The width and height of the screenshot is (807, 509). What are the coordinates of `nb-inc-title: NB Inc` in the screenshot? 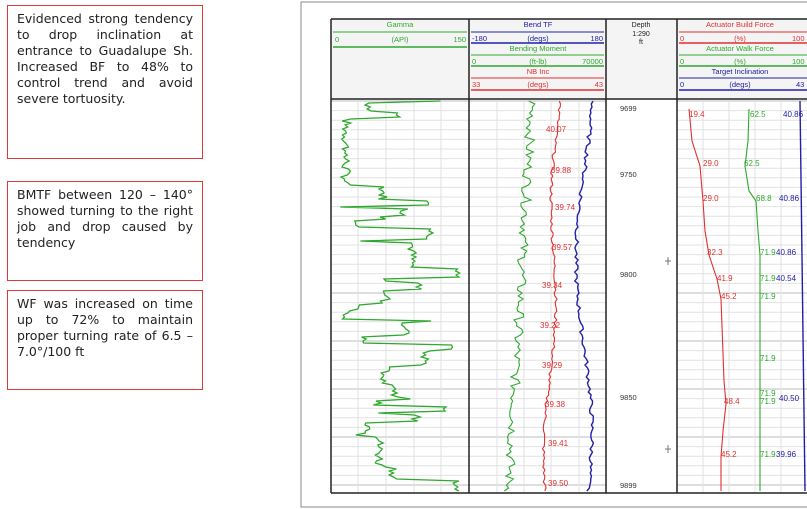 It's located at (538, 71).